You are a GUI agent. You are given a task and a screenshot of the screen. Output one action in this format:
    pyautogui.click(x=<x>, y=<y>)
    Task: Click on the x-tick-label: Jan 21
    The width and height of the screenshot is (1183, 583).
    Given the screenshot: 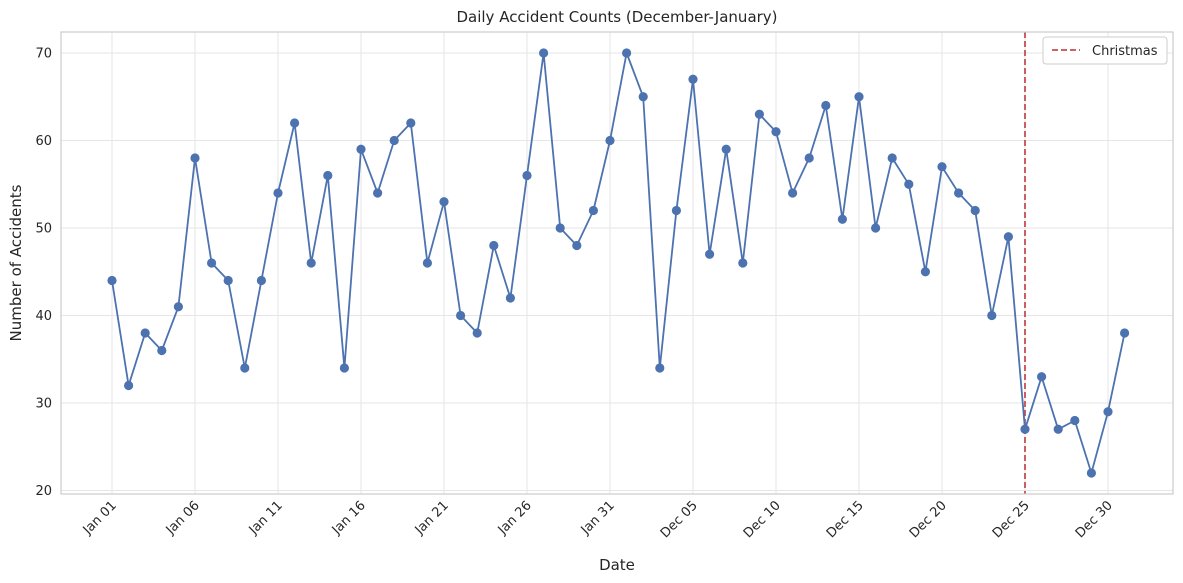 What is the action you would take?
    pyautogui.click(x=432, y=518)
    